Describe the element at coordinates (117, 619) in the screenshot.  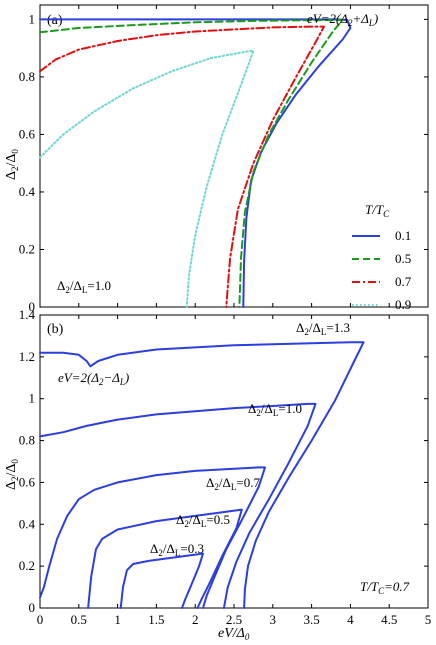
I see `x-tick-label: 1` at that location.